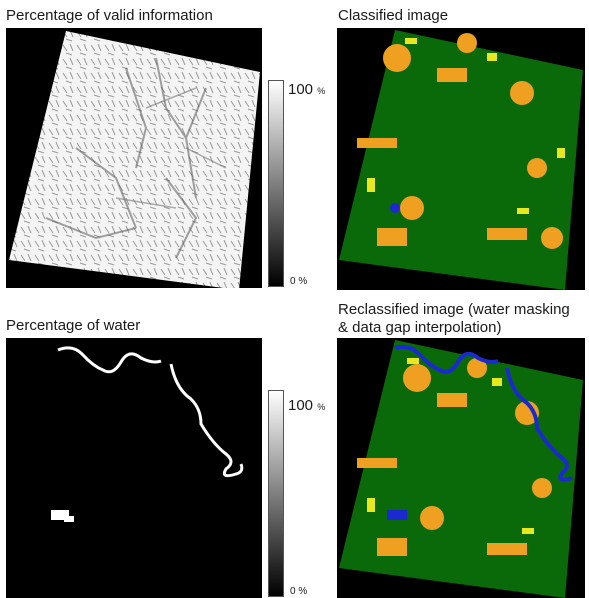 The width and height of the screenshot is (589, 598). Describe the element at coordinates (307, 405) in the screenshot. I see `water-colorbar-max-label: 100 %` at that location.